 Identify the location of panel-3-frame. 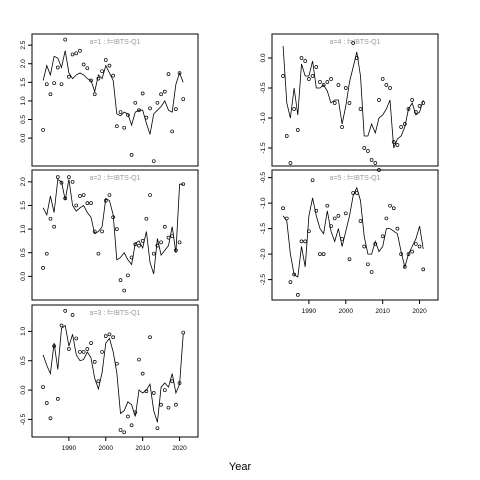
(115, 371).